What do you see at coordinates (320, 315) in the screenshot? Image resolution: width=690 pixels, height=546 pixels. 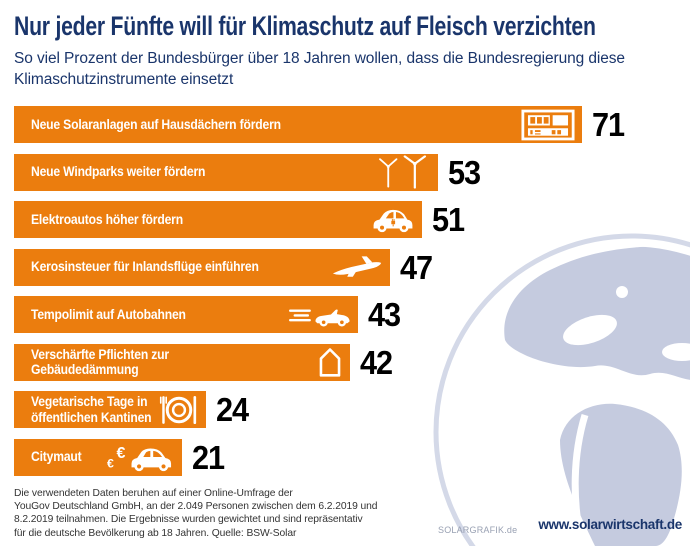 I see `speeding-car-icon` at bounding box center [320, 315].